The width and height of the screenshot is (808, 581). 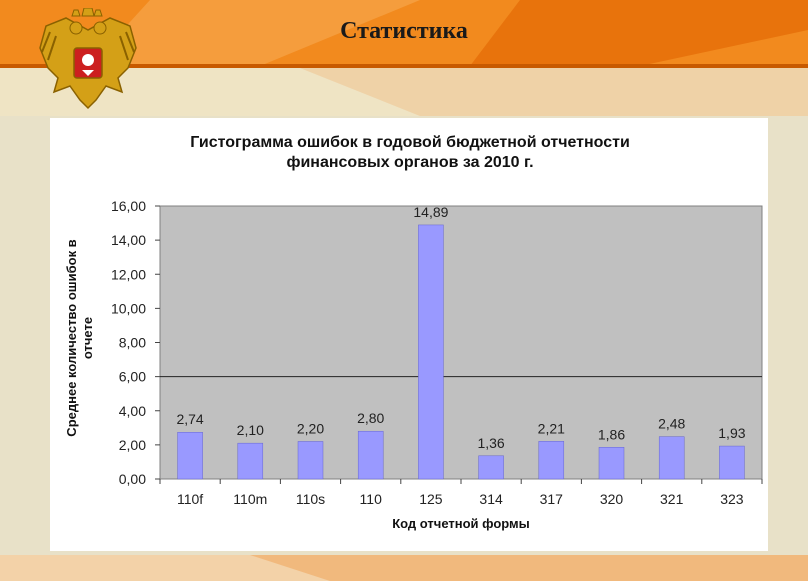 I want to click on y-axis-label: Среднее количество ошибок вотчете, so click(x=79, y=337).